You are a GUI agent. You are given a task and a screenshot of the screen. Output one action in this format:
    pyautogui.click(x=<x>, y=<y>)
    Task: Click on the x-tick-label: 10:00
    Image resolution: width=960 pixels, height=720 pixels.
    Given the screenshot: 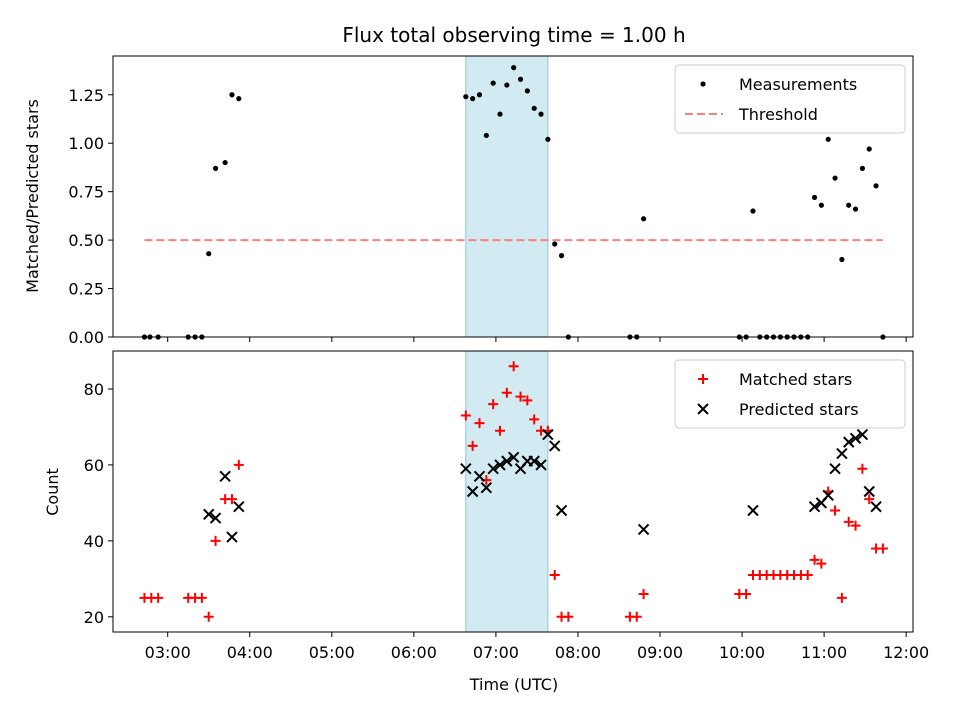 What is the action you would take?
    pyautogui.click(x=742, y=652)
    